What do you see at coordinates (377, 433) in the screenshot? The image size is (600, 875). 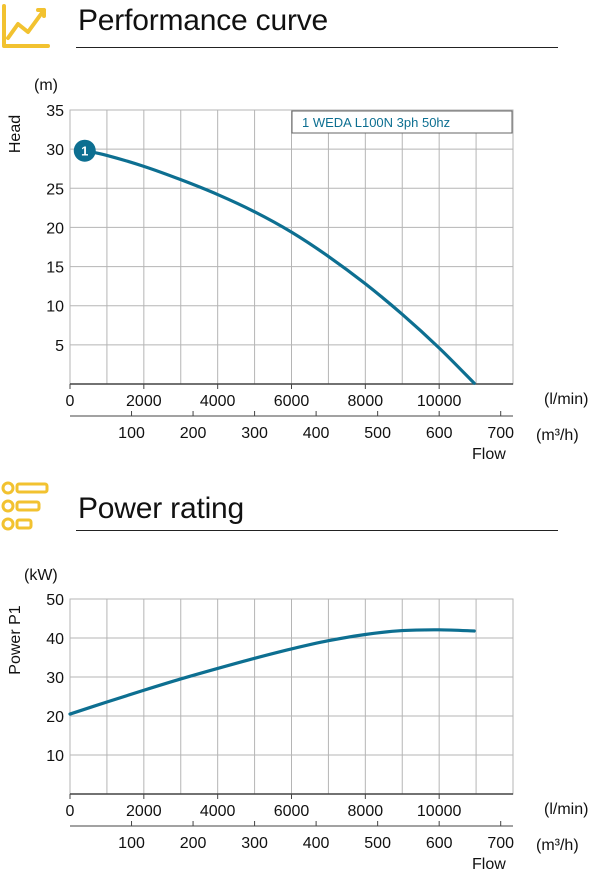 I see `perf-x2-tick-label: 500` at bounding box center [377, 433].